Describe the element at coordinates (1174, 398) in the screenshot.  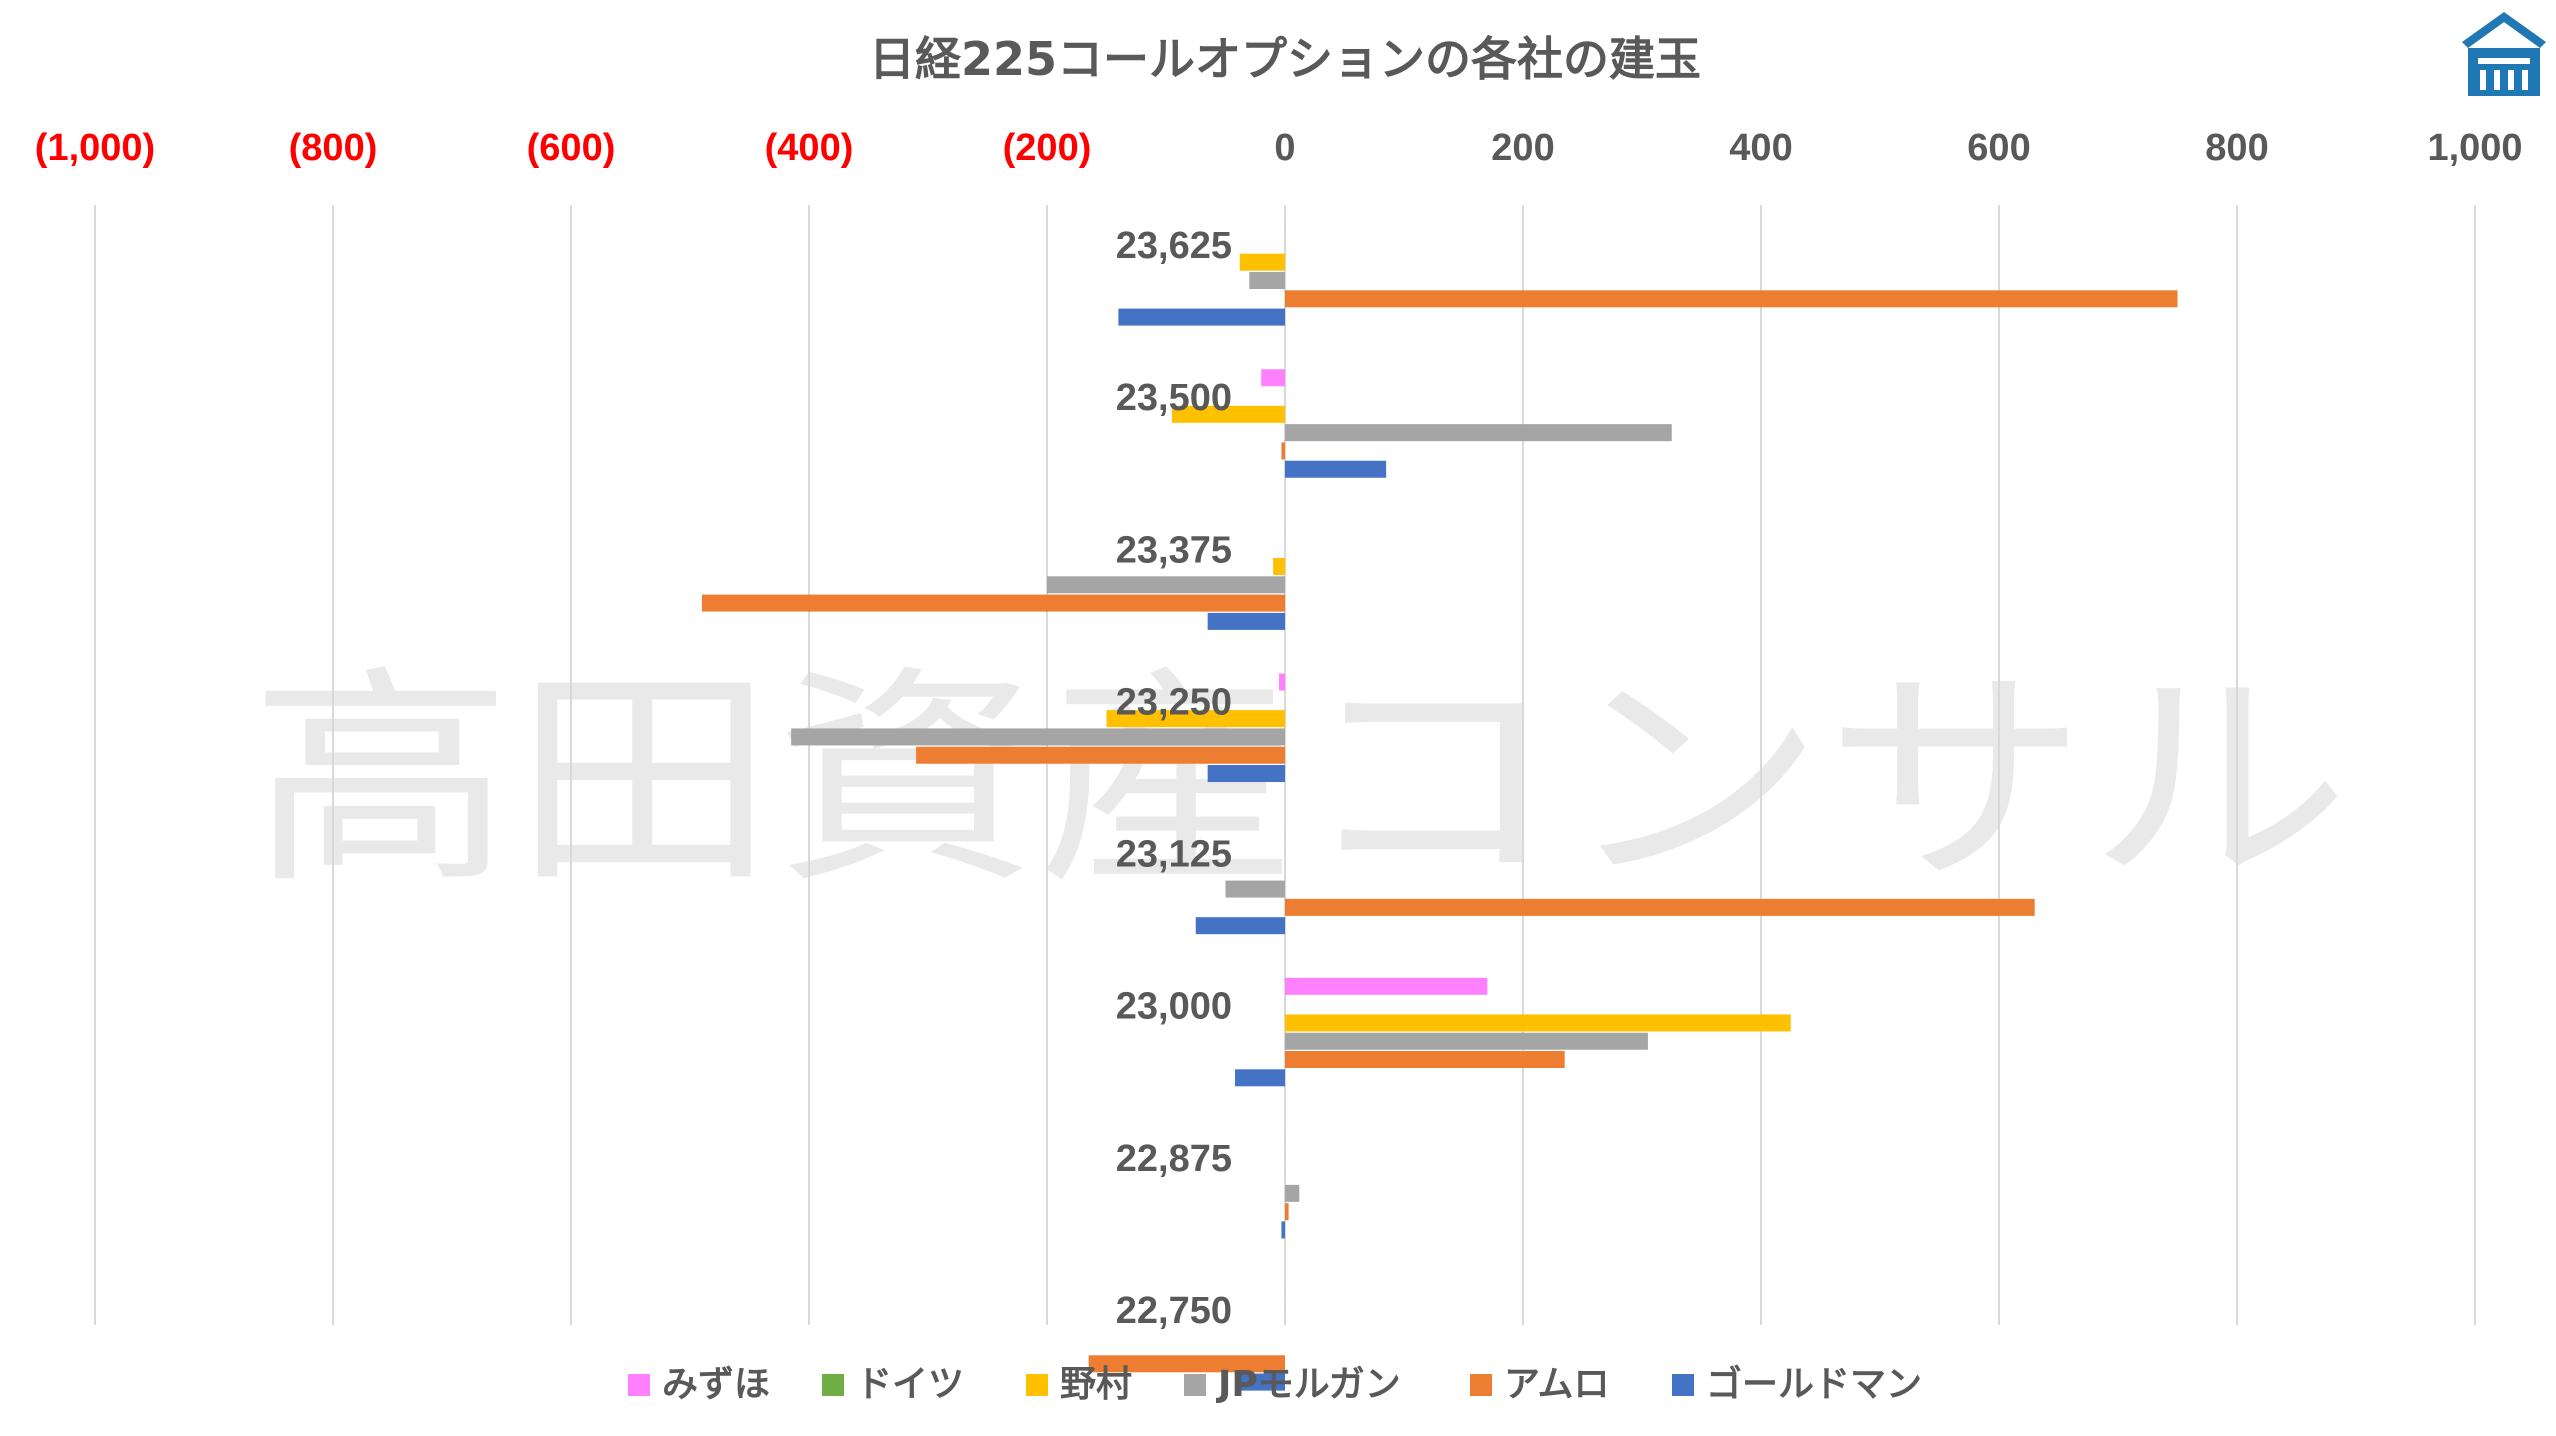
I see `category-label: 23,500` at that location.